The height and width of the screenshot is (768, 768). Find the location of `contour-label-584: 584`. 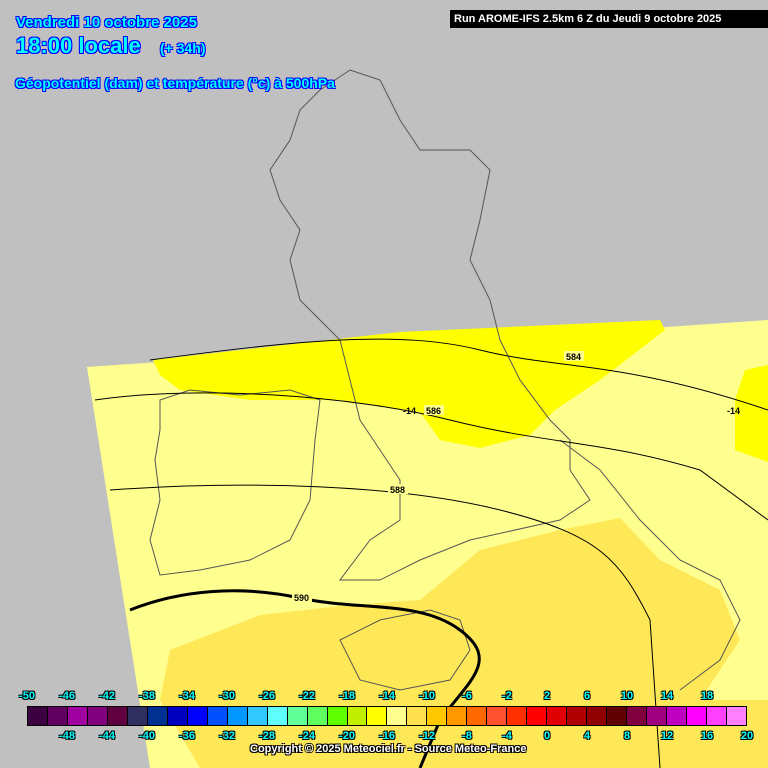

contour-label-584: 584 is located at coordinates (573, 357).